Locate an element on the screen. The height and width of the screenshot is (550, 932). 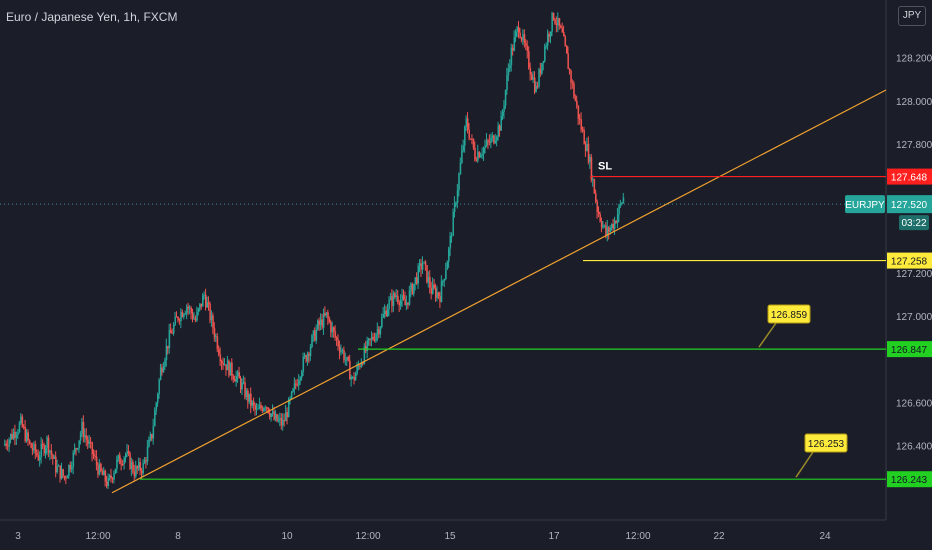
y-tick-label: 126.600 is located at coordinates (914, 403).